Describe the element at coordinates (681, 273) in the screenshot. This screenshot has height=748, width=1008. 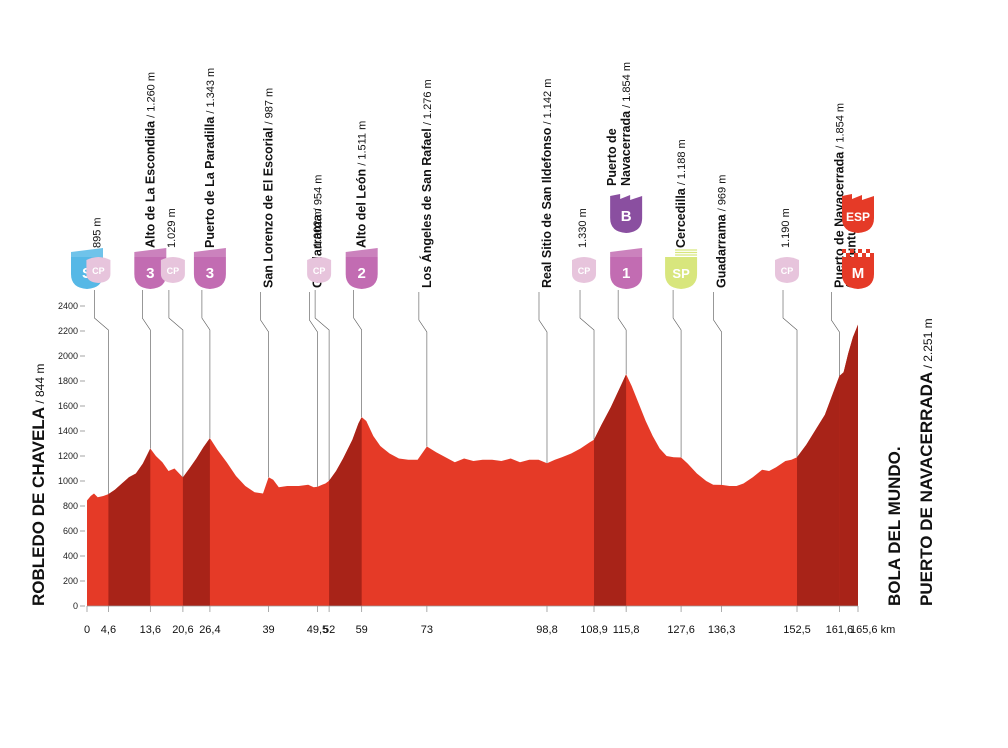
I see `sp-badge-label: SP` at that location.